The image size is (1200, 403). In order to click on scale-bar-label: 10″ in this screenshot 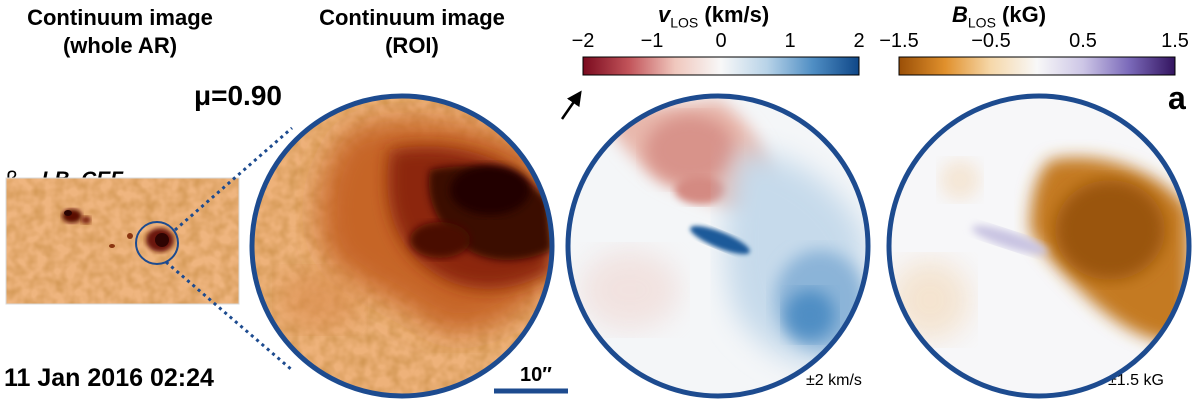, I will do `click(536, 375)`.